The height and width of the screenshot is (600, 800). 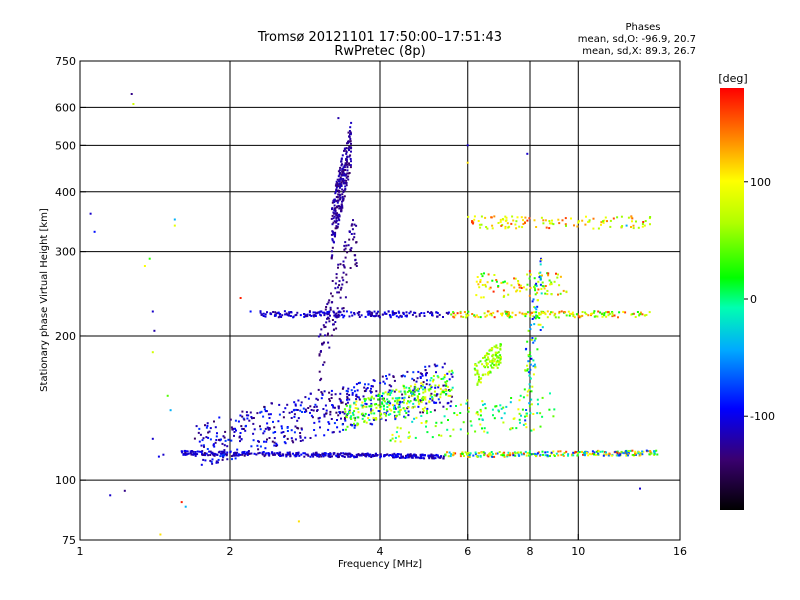 What do you see at coordinates (65, 480) in the screenshot?
I see `y-tick-label: 100` at bounding box center [65, 480].